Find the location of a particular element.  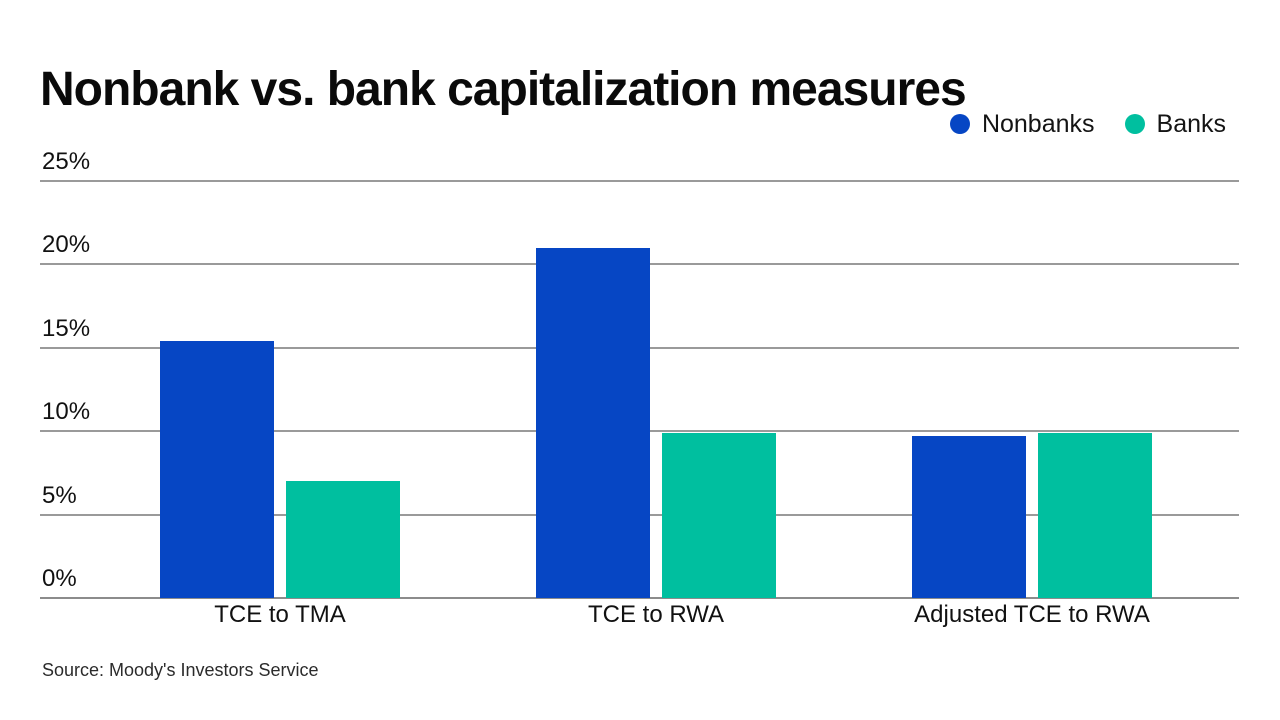

y-tick-label-5pct: 5% is located at coordinates (59, 495).